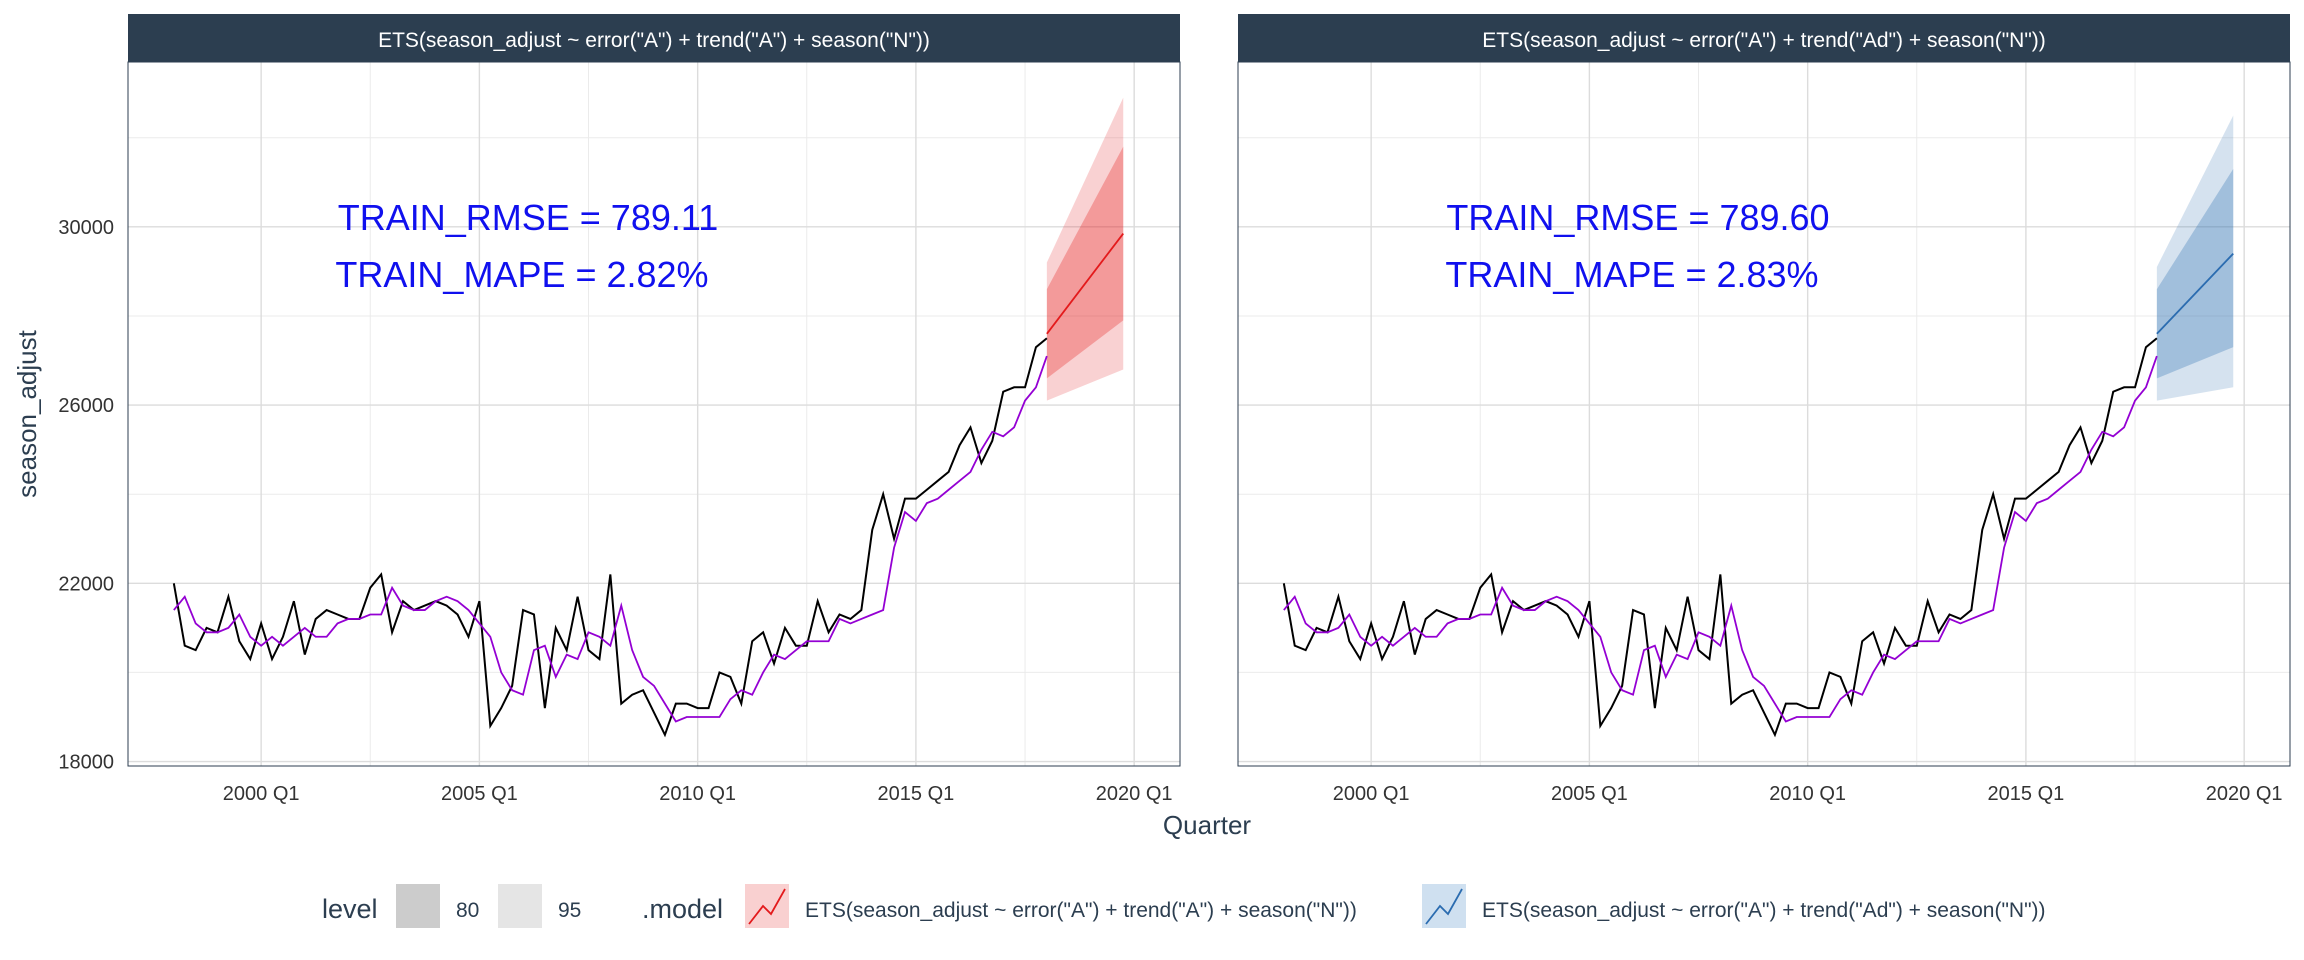  Describe the element at coordinates (1631, 274) in the screenshot. I see `train-mape-annotation: TRAIN_MAPE = 2.83%` at that location.